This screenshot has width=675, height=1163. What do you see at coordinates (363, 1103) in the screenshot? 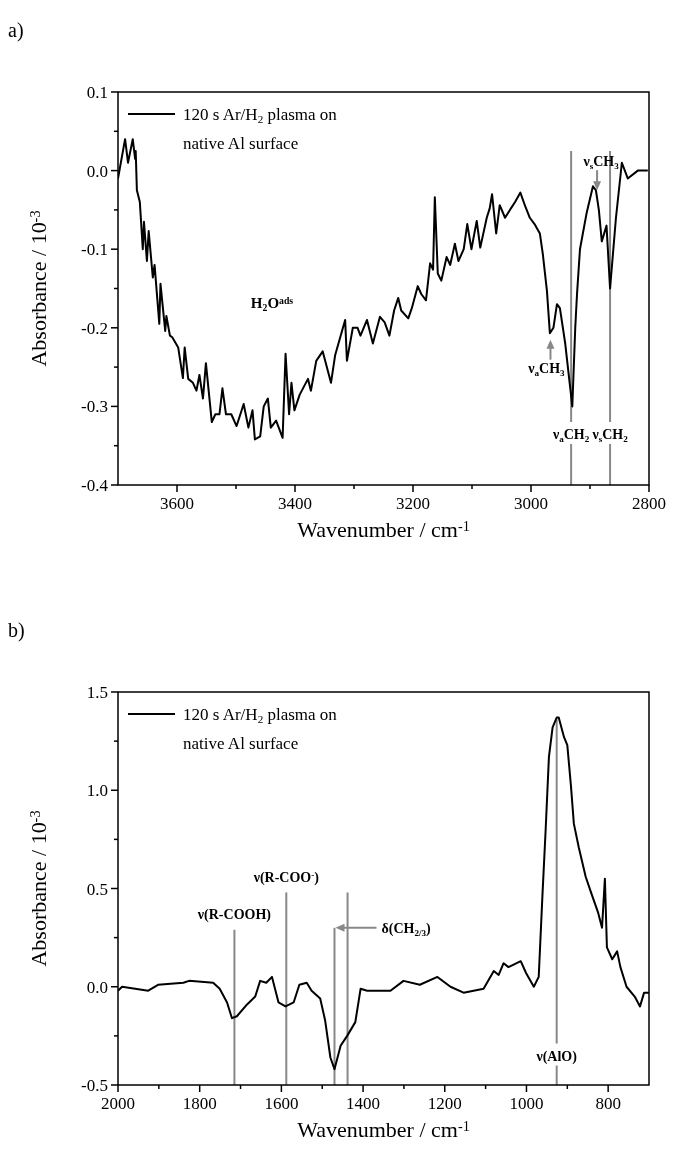
I see `x-tick-label: 1400` at bounding box center [363, 1103].